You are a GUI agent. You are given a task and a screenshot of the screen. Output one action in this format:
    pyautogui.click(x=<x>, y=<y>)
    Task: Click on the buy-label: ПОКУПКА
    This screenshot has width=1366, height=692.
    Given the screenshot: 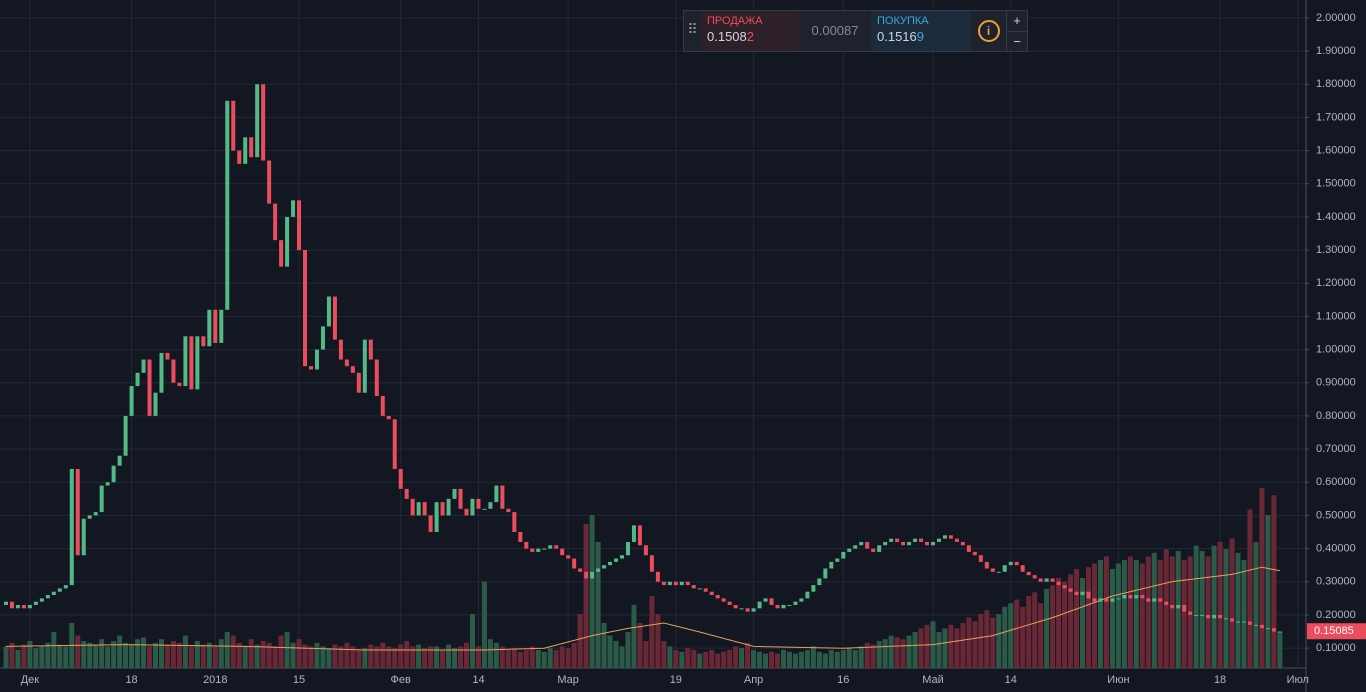 What is the action you would take?
    pyautogui.click(x=903, y=21)
    